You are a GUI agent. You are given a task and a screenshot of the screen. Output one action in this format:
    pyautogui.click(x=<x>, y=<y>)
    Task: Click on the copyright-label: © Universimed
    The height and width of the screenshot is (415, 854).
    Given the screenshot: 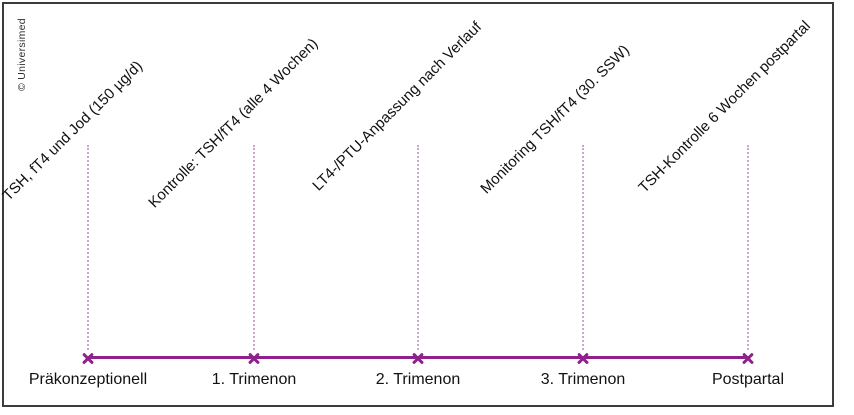 What is the action you would take?
    pyautogui.click(x=22, y=54)
    